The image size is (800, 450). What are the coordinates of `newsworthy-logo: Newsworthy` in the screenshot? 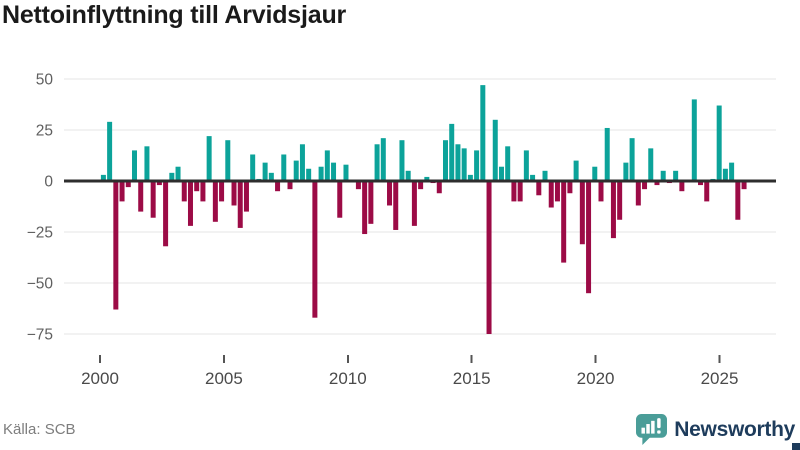 It's located at (715, 429).